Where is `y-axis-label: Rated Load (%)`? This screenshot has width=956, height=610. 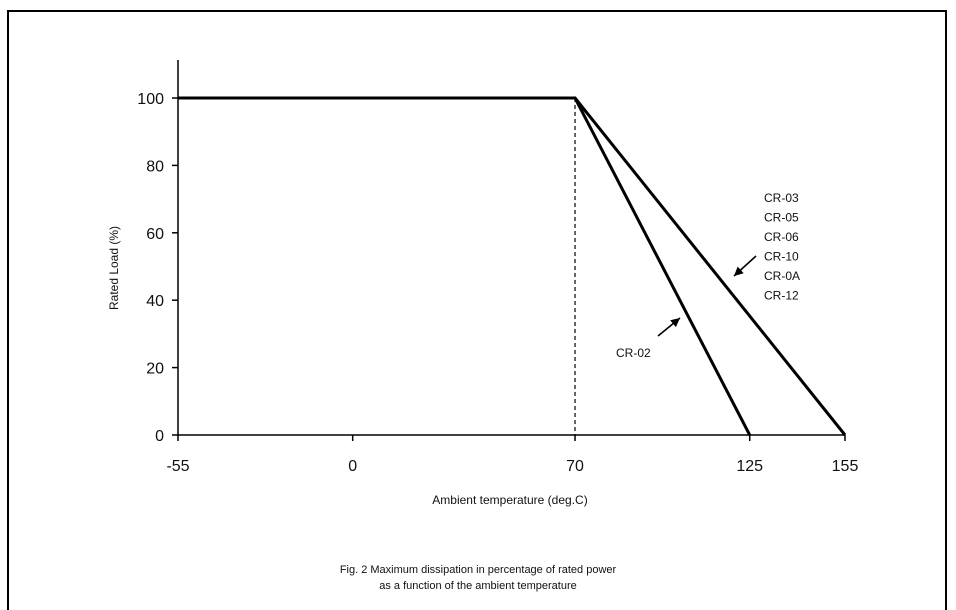
y-axis-label: Rated Load (%) is located at coordinates (114, 268).